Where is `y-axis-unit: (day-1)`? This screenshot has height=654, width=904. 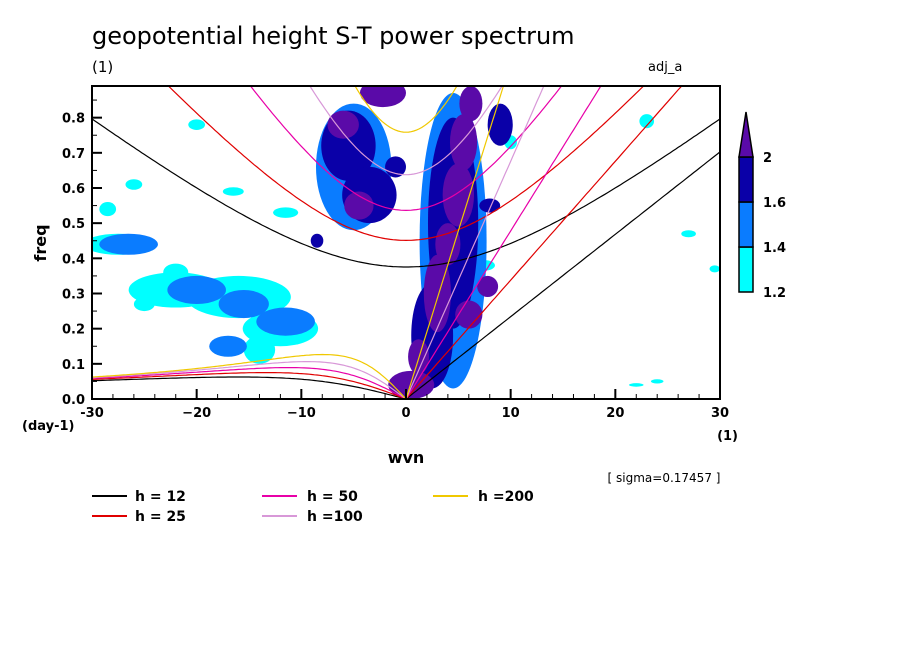 y-axis-unit: (day-1) is located at coordinates (48, 426).